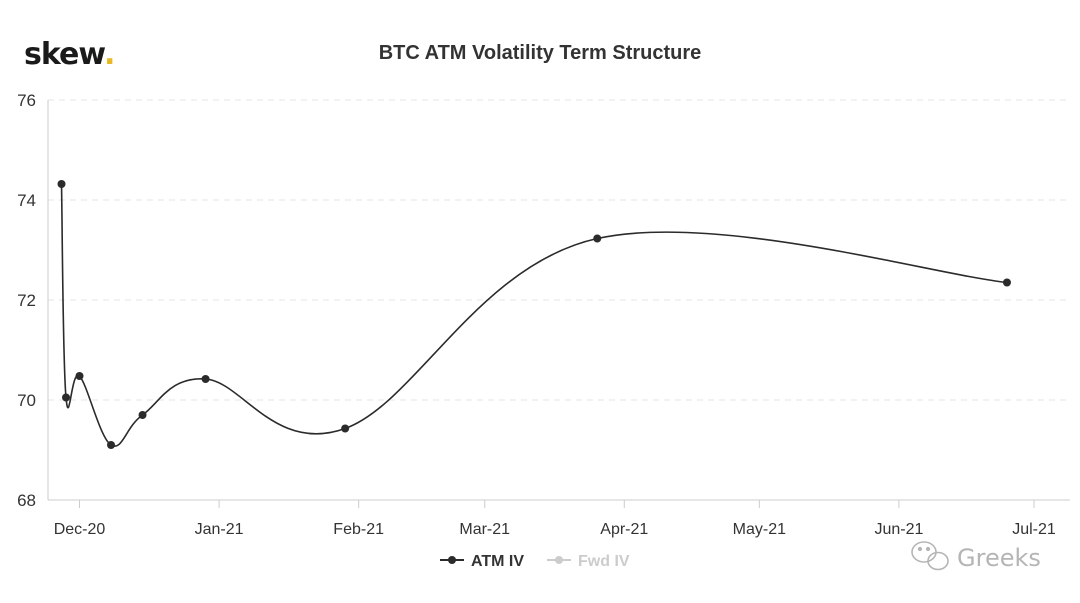 Image resolution: width=1080 pixels, height=603 pixels. Describe the element at coordinates (26, 500) in the screenshot. I see `y-tick-label: 68` at that location.